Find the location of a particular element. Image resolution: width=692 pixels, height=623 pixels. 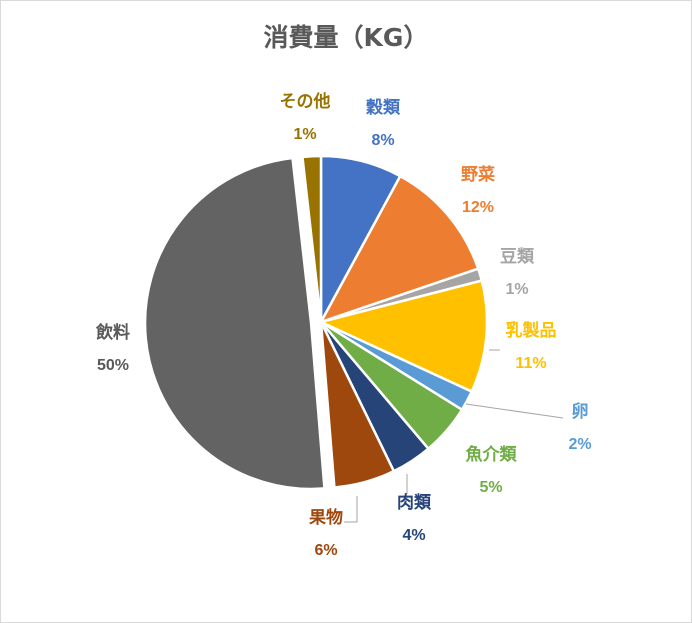

slice-label-9: その他 is located at coordinates (305, 101).